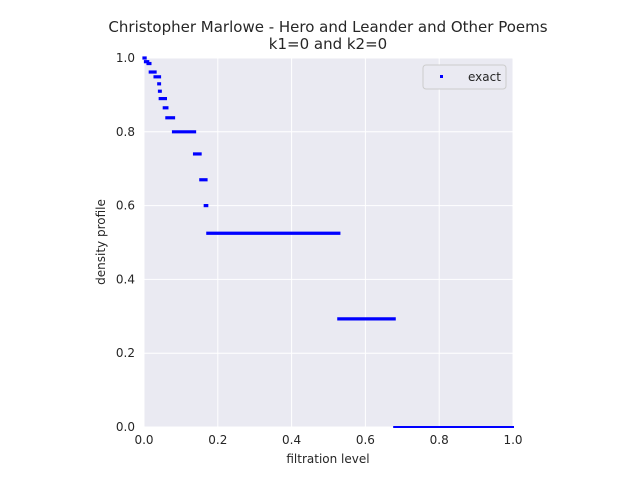  I want to click on y-tick-label: 0.6, so click(125, 206).